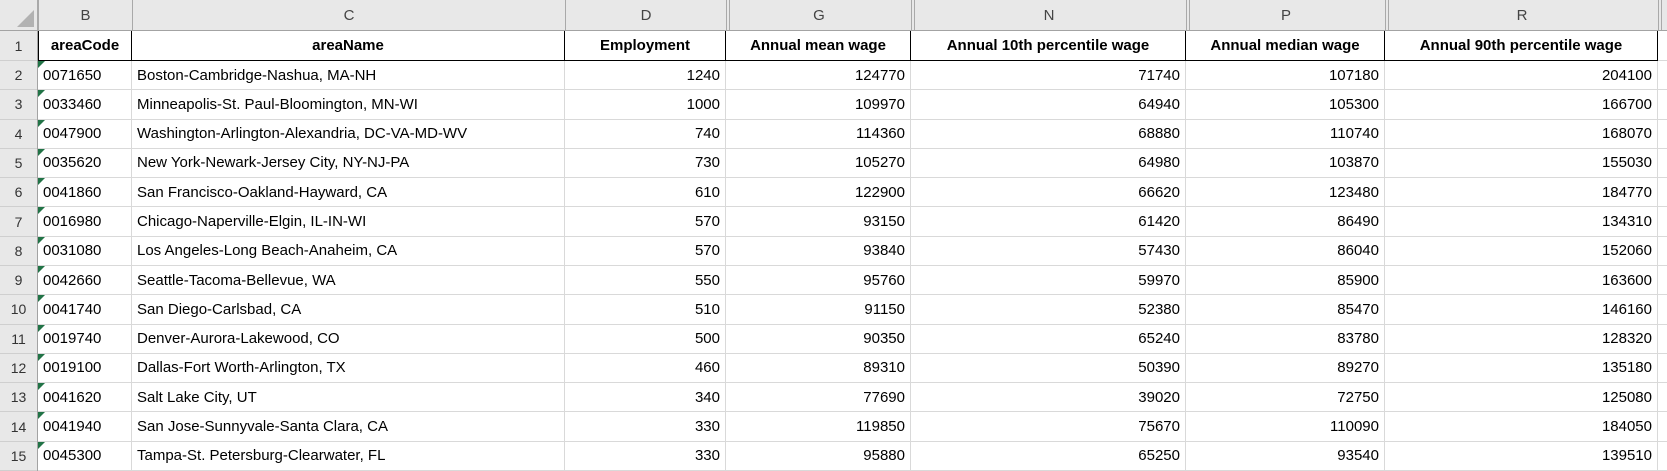 Image resolution: width=1667 pixels, height=471 pixels. What do you see at coordinates (1285, 46) in the screenshot?
I see `cell-P1-header: Annual median wage` at bounding box center [1285, 46].